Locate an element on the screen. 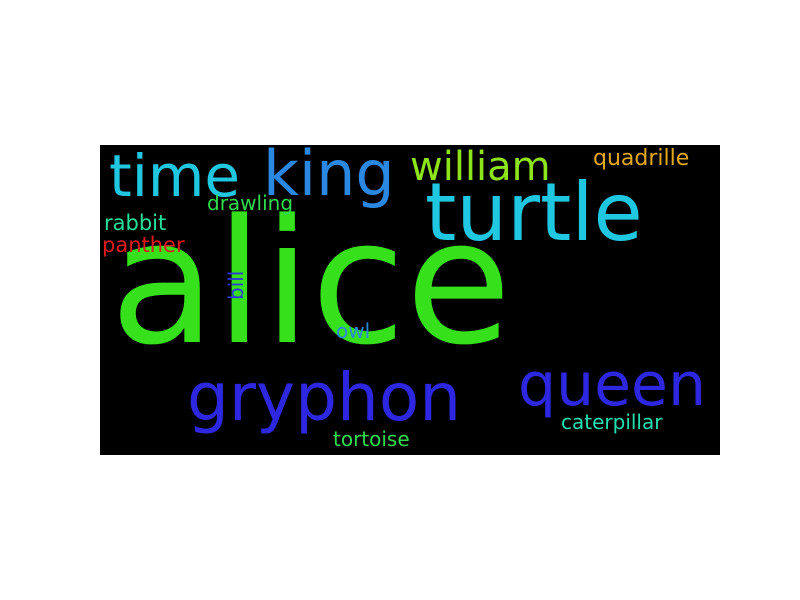 The height and width of the screenshot is (600, 800). word-rabbit: rabbit is located at coordinates (135, 223).